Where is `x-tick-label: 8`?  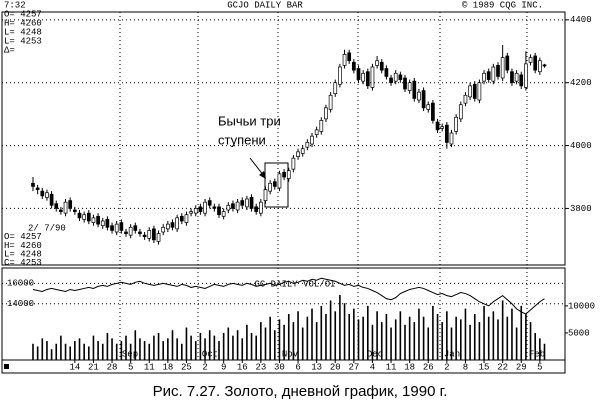 x-tick-label: 8 is located at coordinates (465, 367).